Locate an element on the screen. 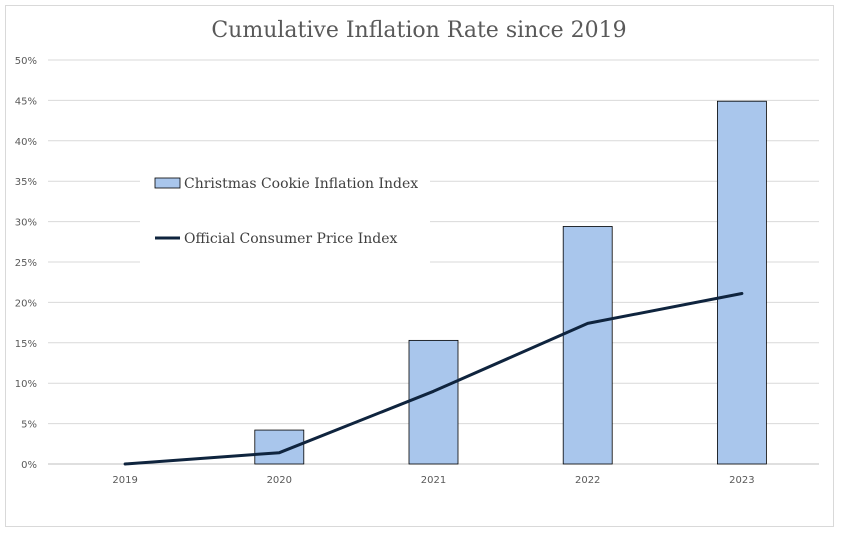 The image size is (842, 534). x-tick-label: 2021 is located at coordinates (433, 480).